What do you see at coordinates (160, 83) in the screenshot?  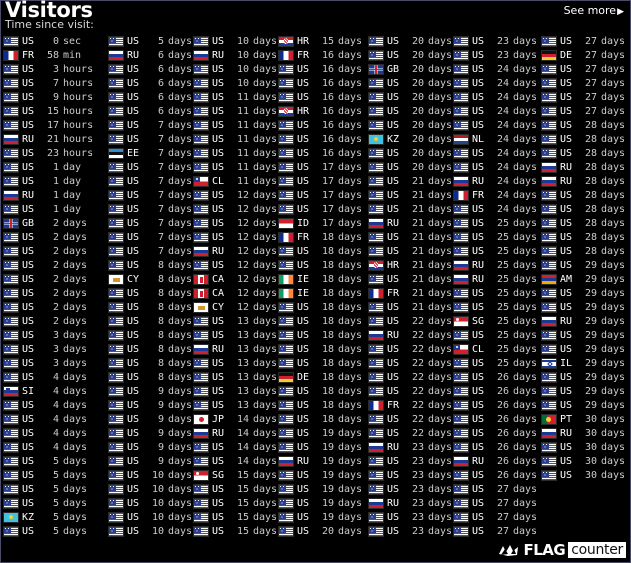 I see `time-amount: 6` at bounding box center [160, 83].